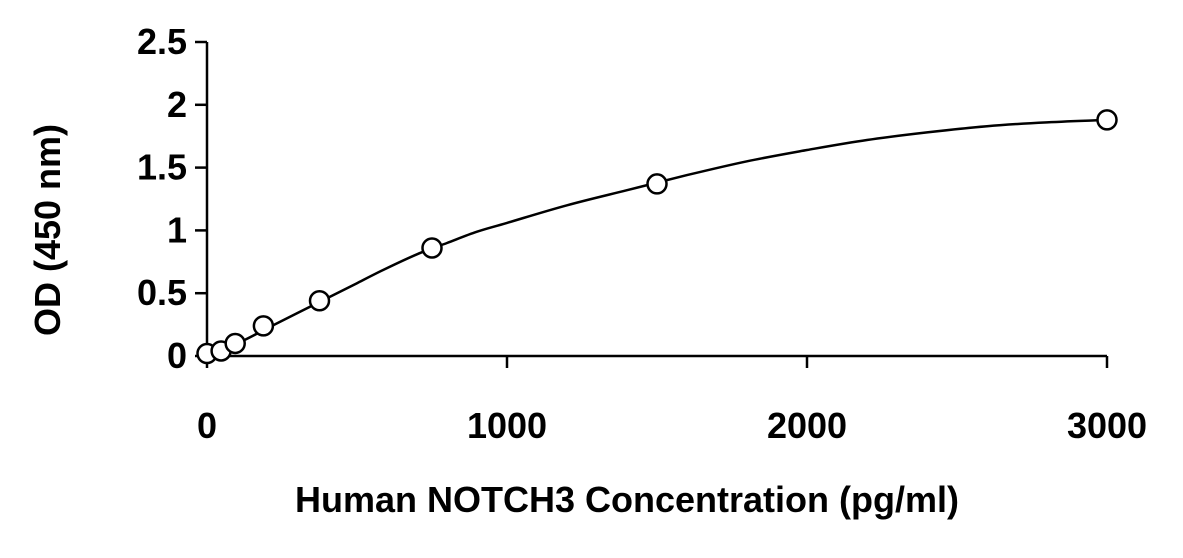 This screenshot has height=558, width=1183. Describe the element at coordinates (807, 425) in the screenshot. I see `x-tick-label: 2000` at that location.